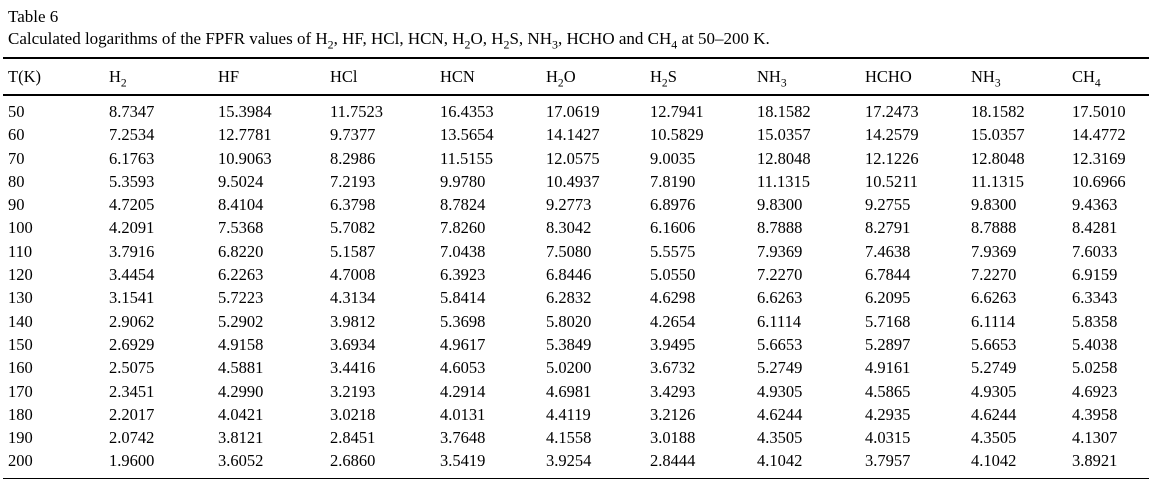 The height and width of the screenshot is (482, 1152). What do you see at coordinates (1095, 275) in the screenshot?
I see `value-cell: 6.9159` at bounding box center [1095, 275].